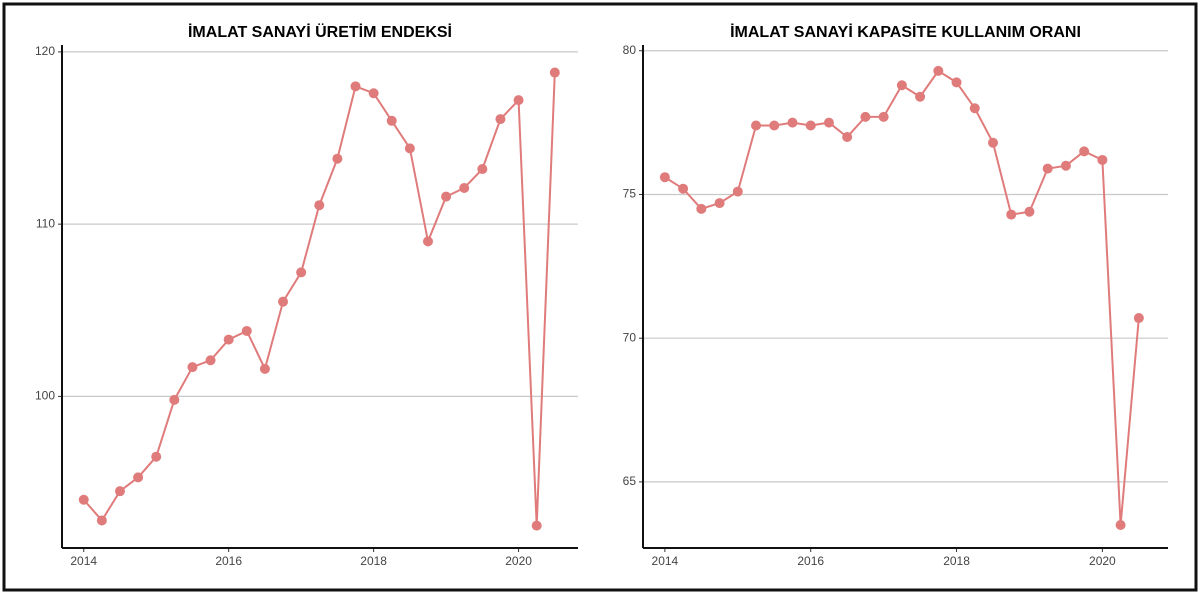 This screenshot has width=1200, height=594. What do you see at coordinates (45, 223) in the screenshot?
I see `y-tick-label: 110` at bounding box center [45, 223].